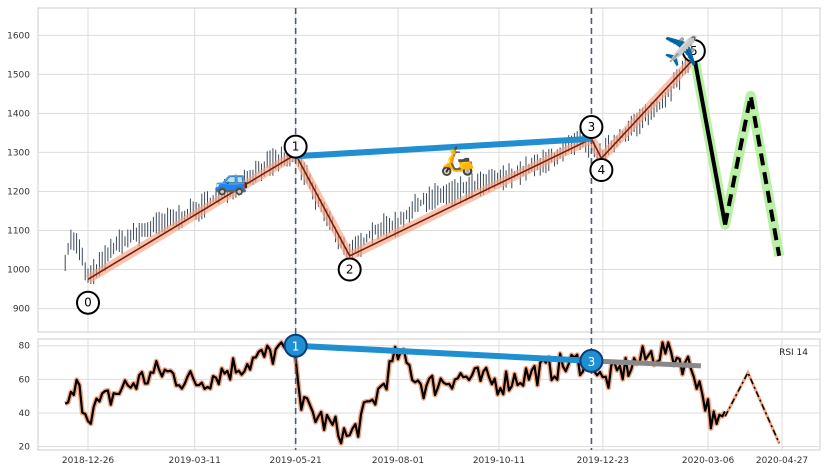  Describe the element at coordinates (25, 448) in the screenshot. I see `lower-y-tick: 20` at that location.